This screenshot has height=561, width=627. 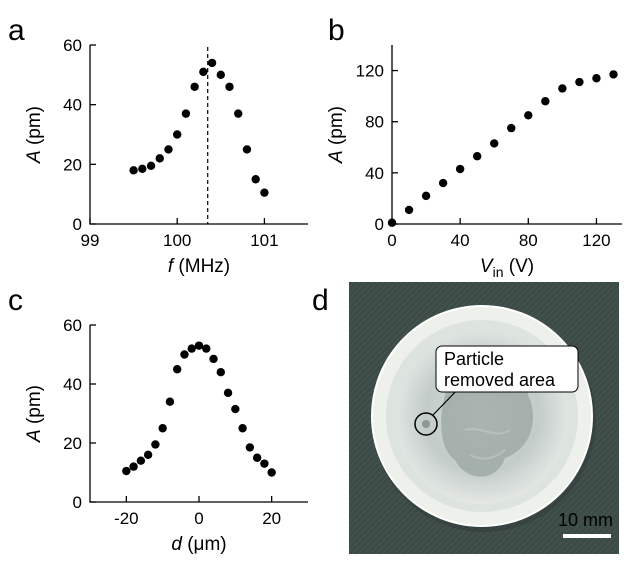 I want to click on x-axis-var-a: f, so click(x=171, y=266).